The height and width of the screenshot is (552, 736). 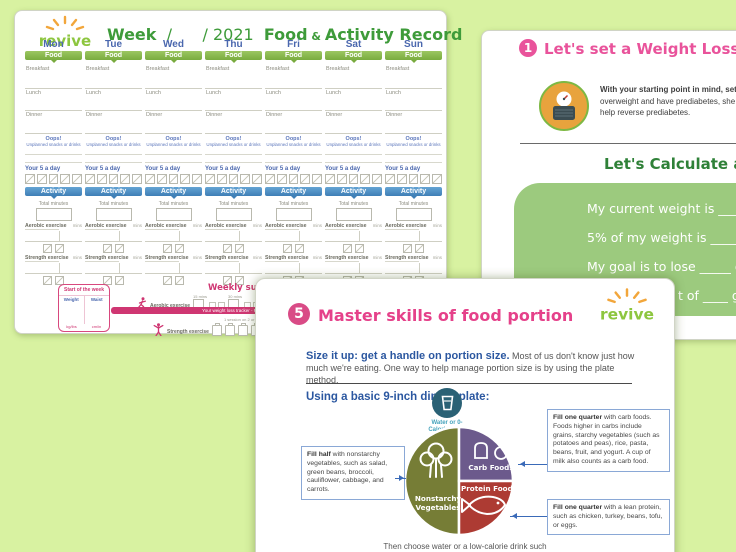 What do you see at coordinates (96, 310) in the screenshot?
I see `waist-column: Waist` at bounding box center [96, 310].